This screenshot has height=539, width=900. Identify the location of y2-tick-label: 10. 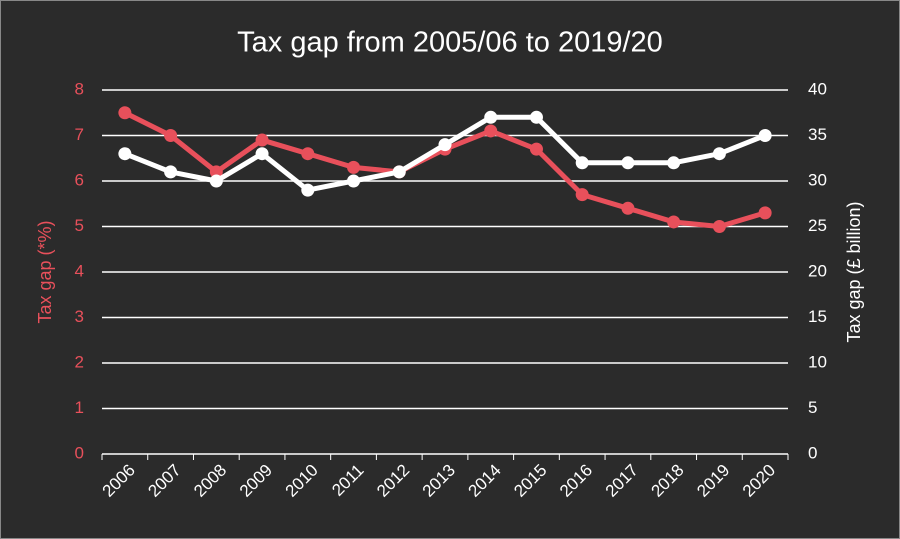
(817, 361).